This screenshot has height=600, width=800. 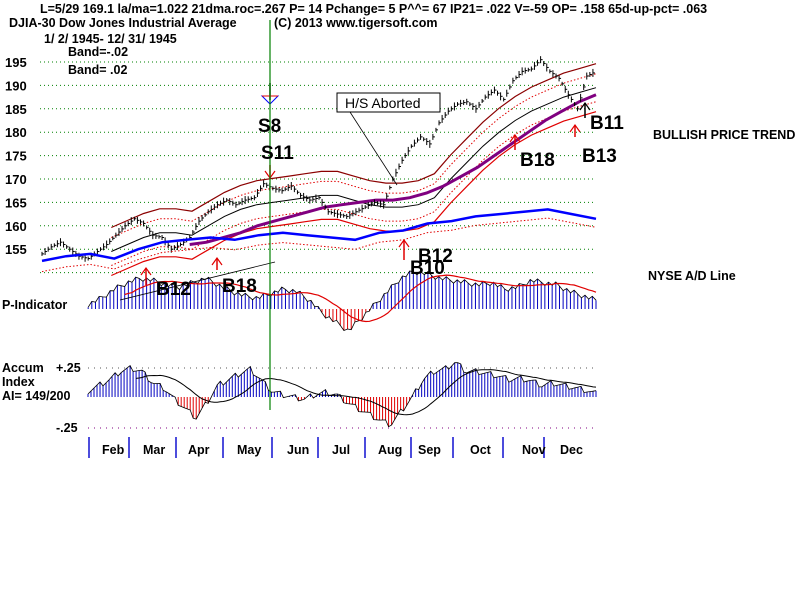 What do you see at coordinates (692, 276) in the screenshot?
I see `nyse-ad-label: NYSE A/D Line` at bounding box center [692, 276].